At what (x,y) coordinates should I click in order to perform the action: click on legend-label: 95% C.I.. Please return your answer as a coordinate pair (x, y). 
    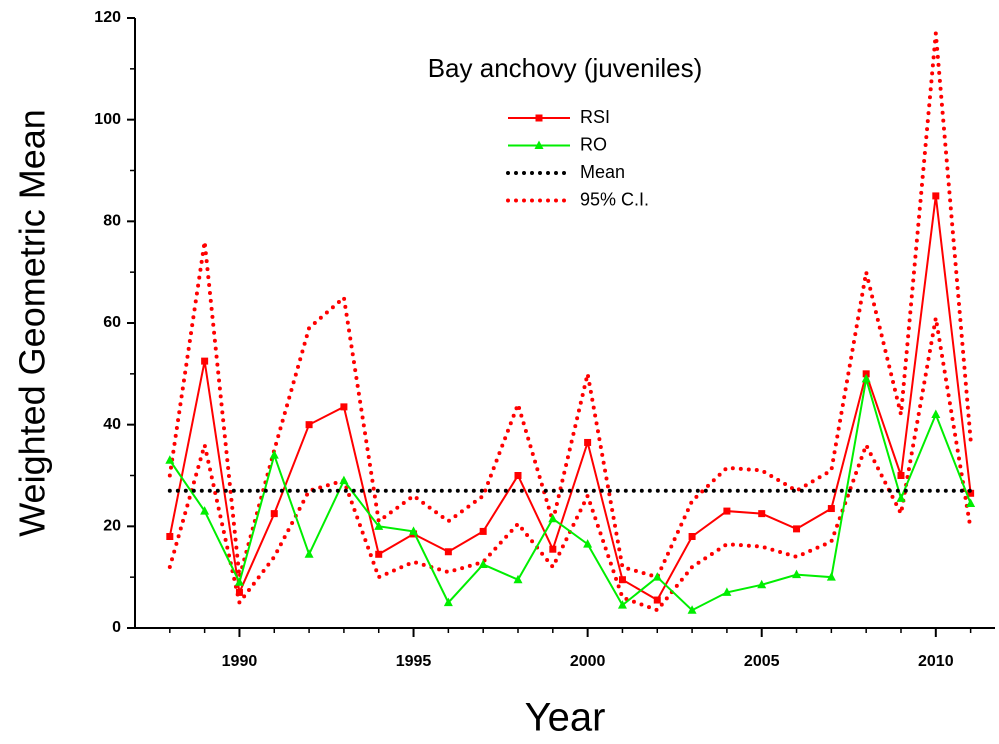
    Looking at the image, I should click on (614, 199).